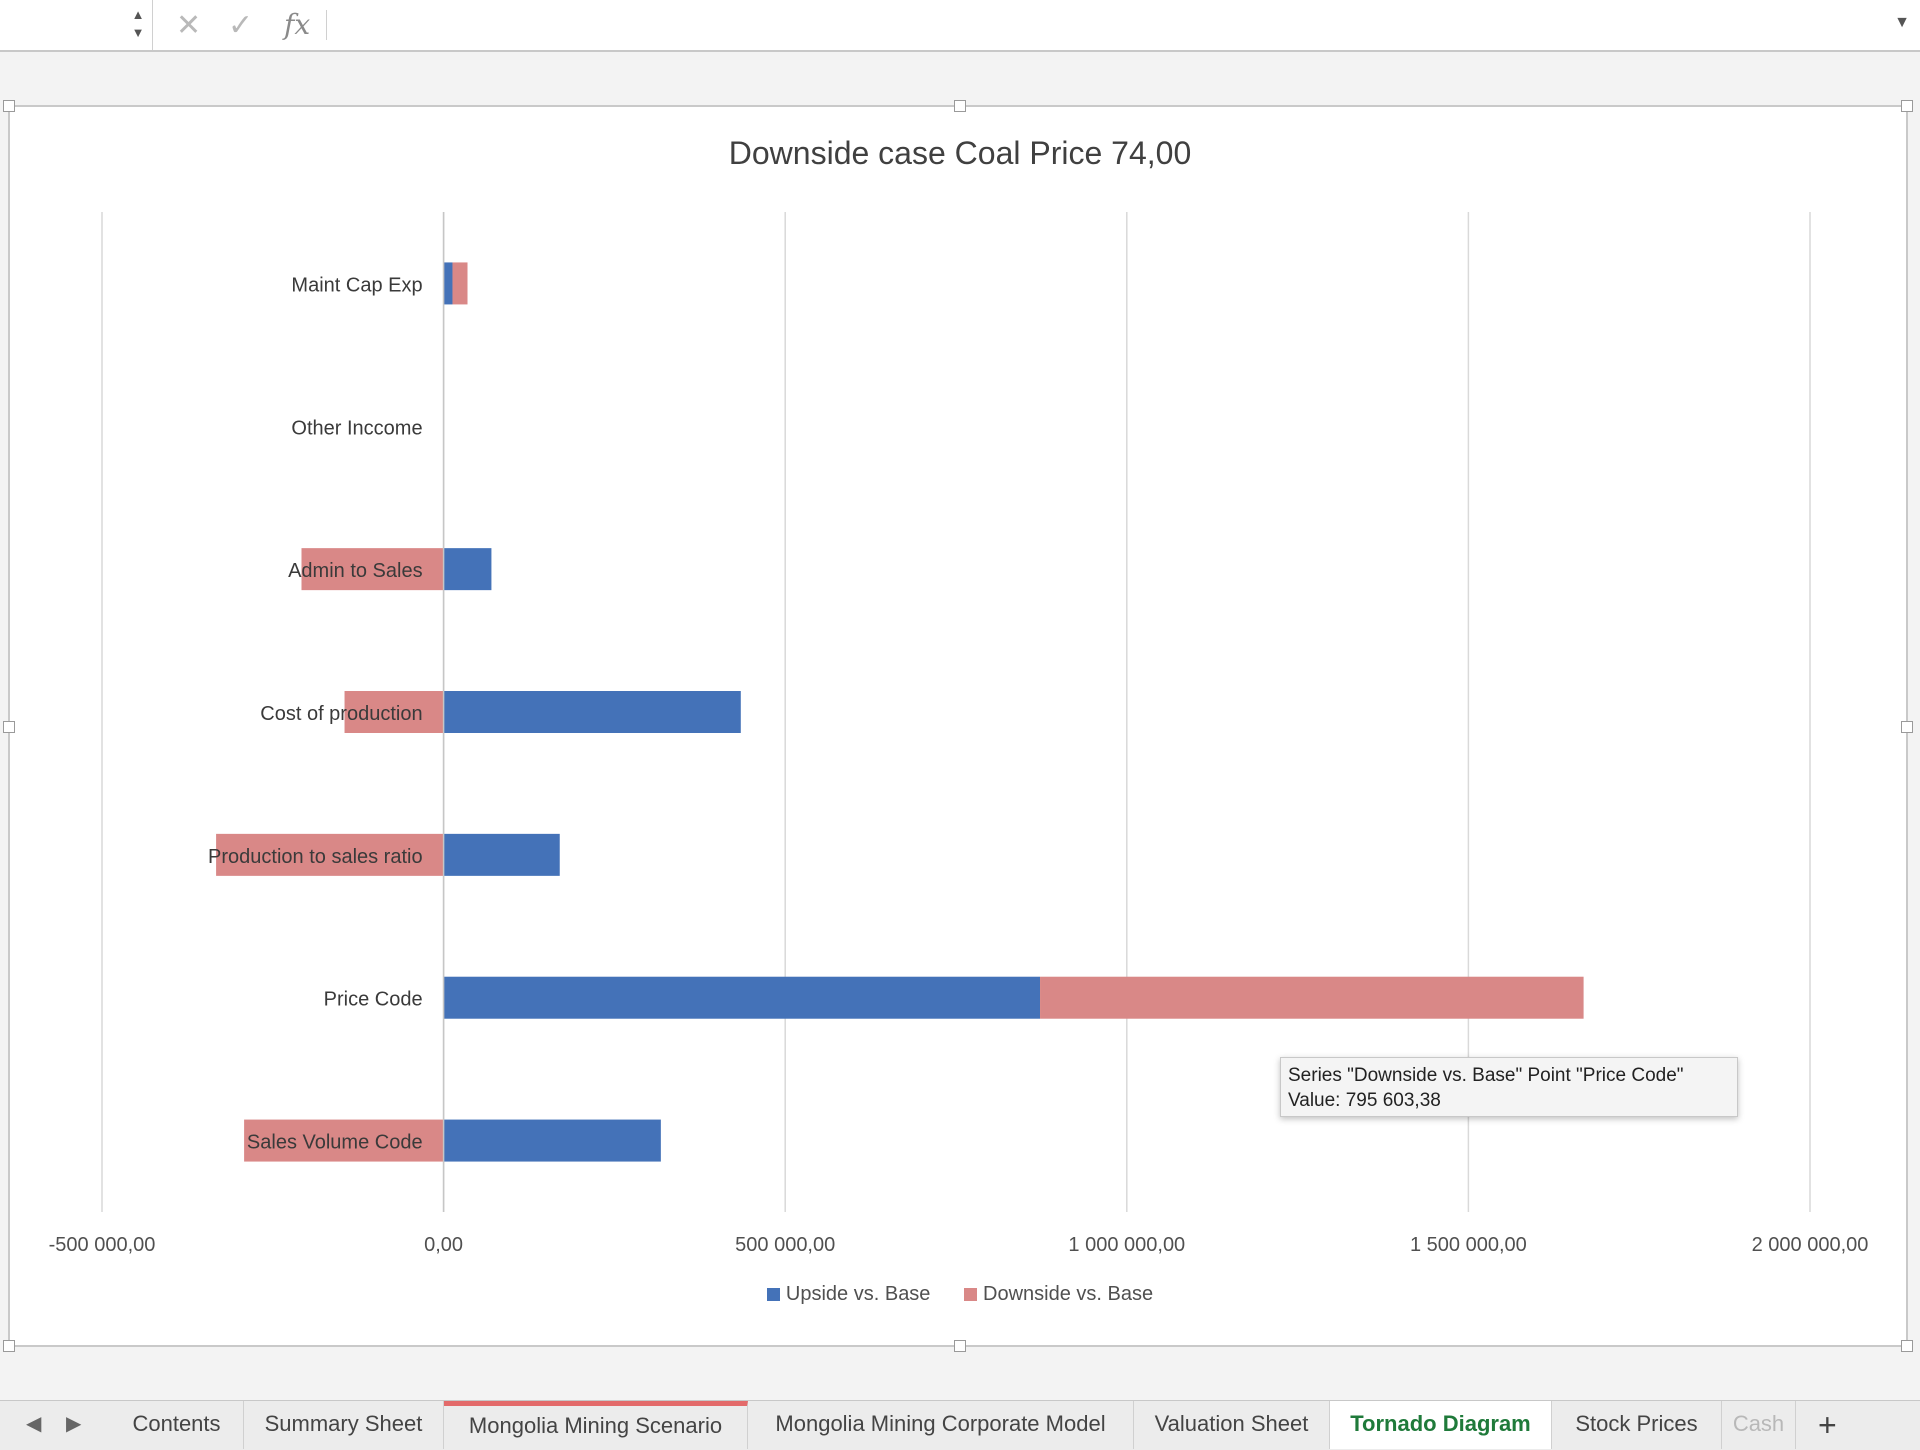  What do you see at coordinates (1468, 1245) in the screenshot?
I see `x-tick-label: 1 500 000,00` at bounding box center [1468, 1245].